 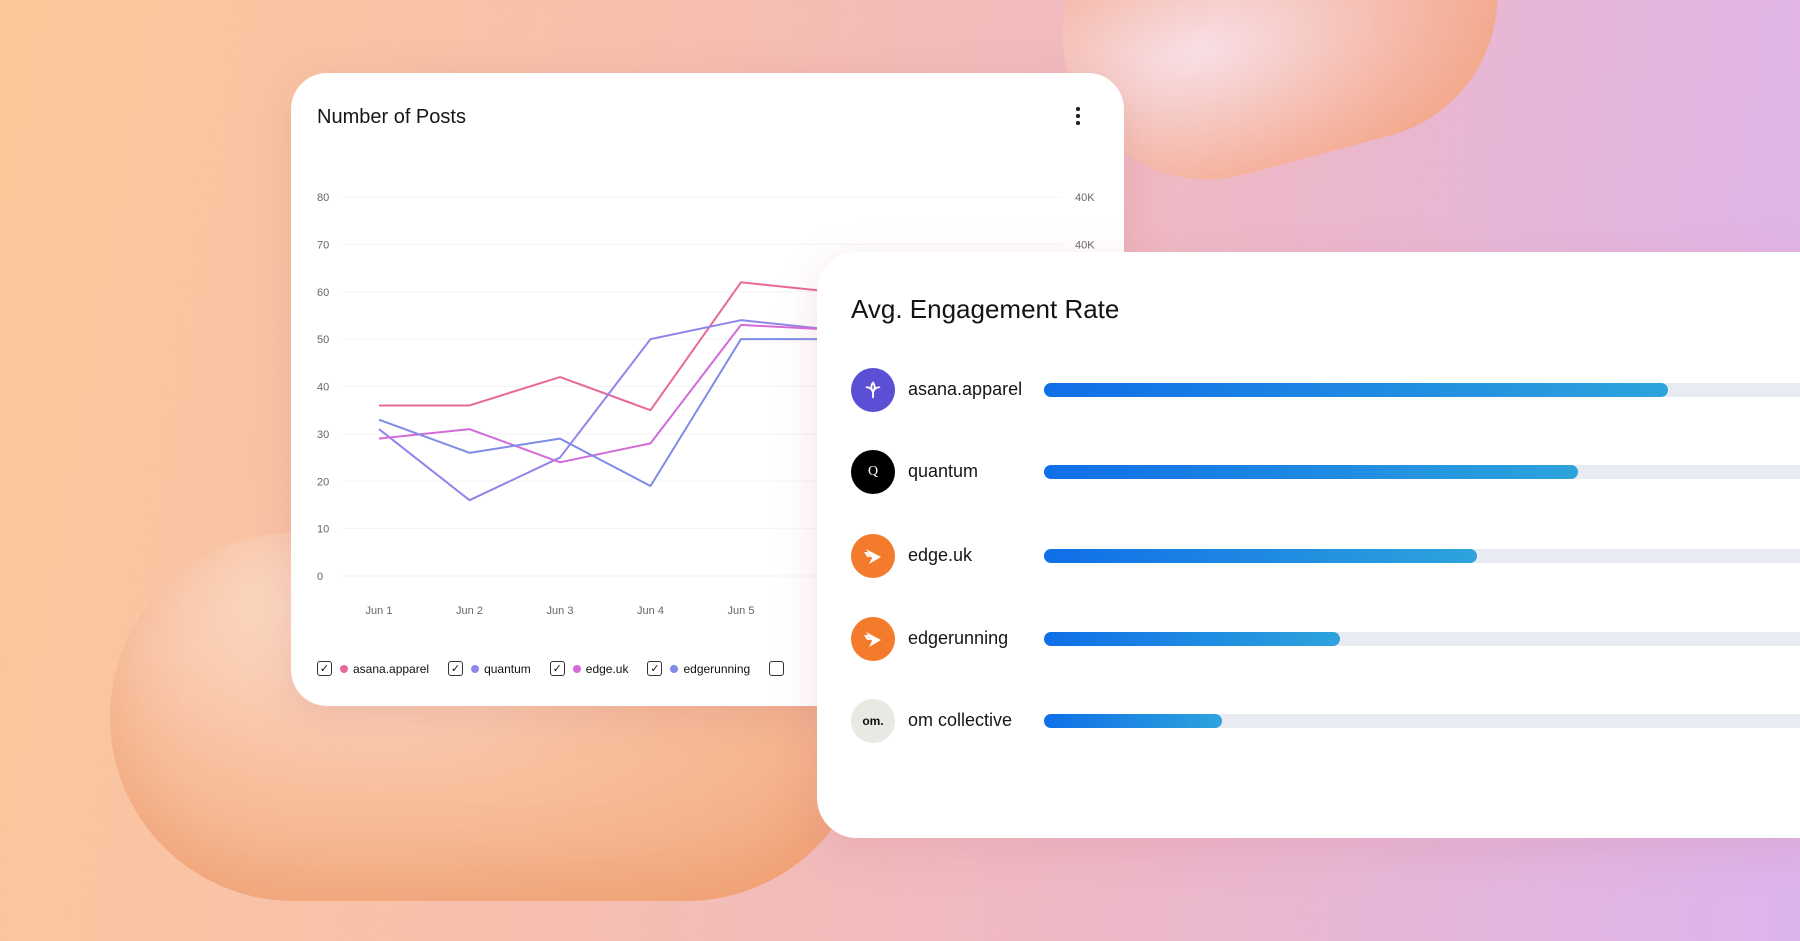 I want to click on legend-item, so click(x=780, y=668).